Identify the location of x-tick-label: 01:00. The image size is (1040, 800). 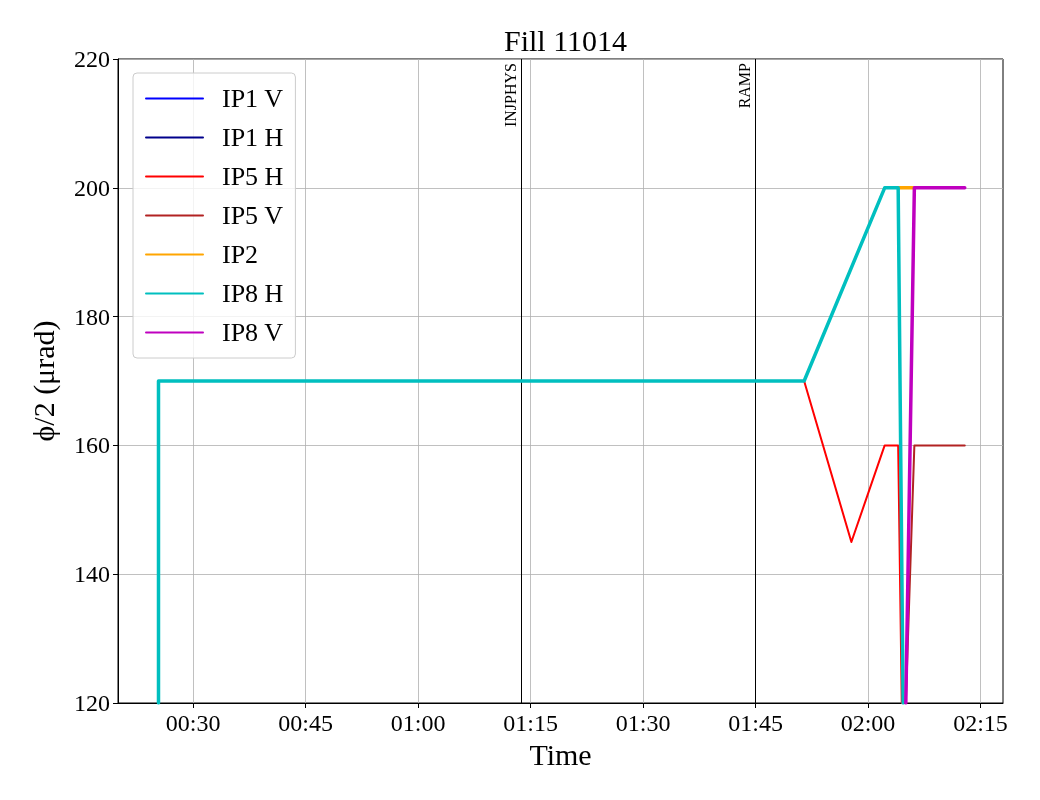
(418, 723).